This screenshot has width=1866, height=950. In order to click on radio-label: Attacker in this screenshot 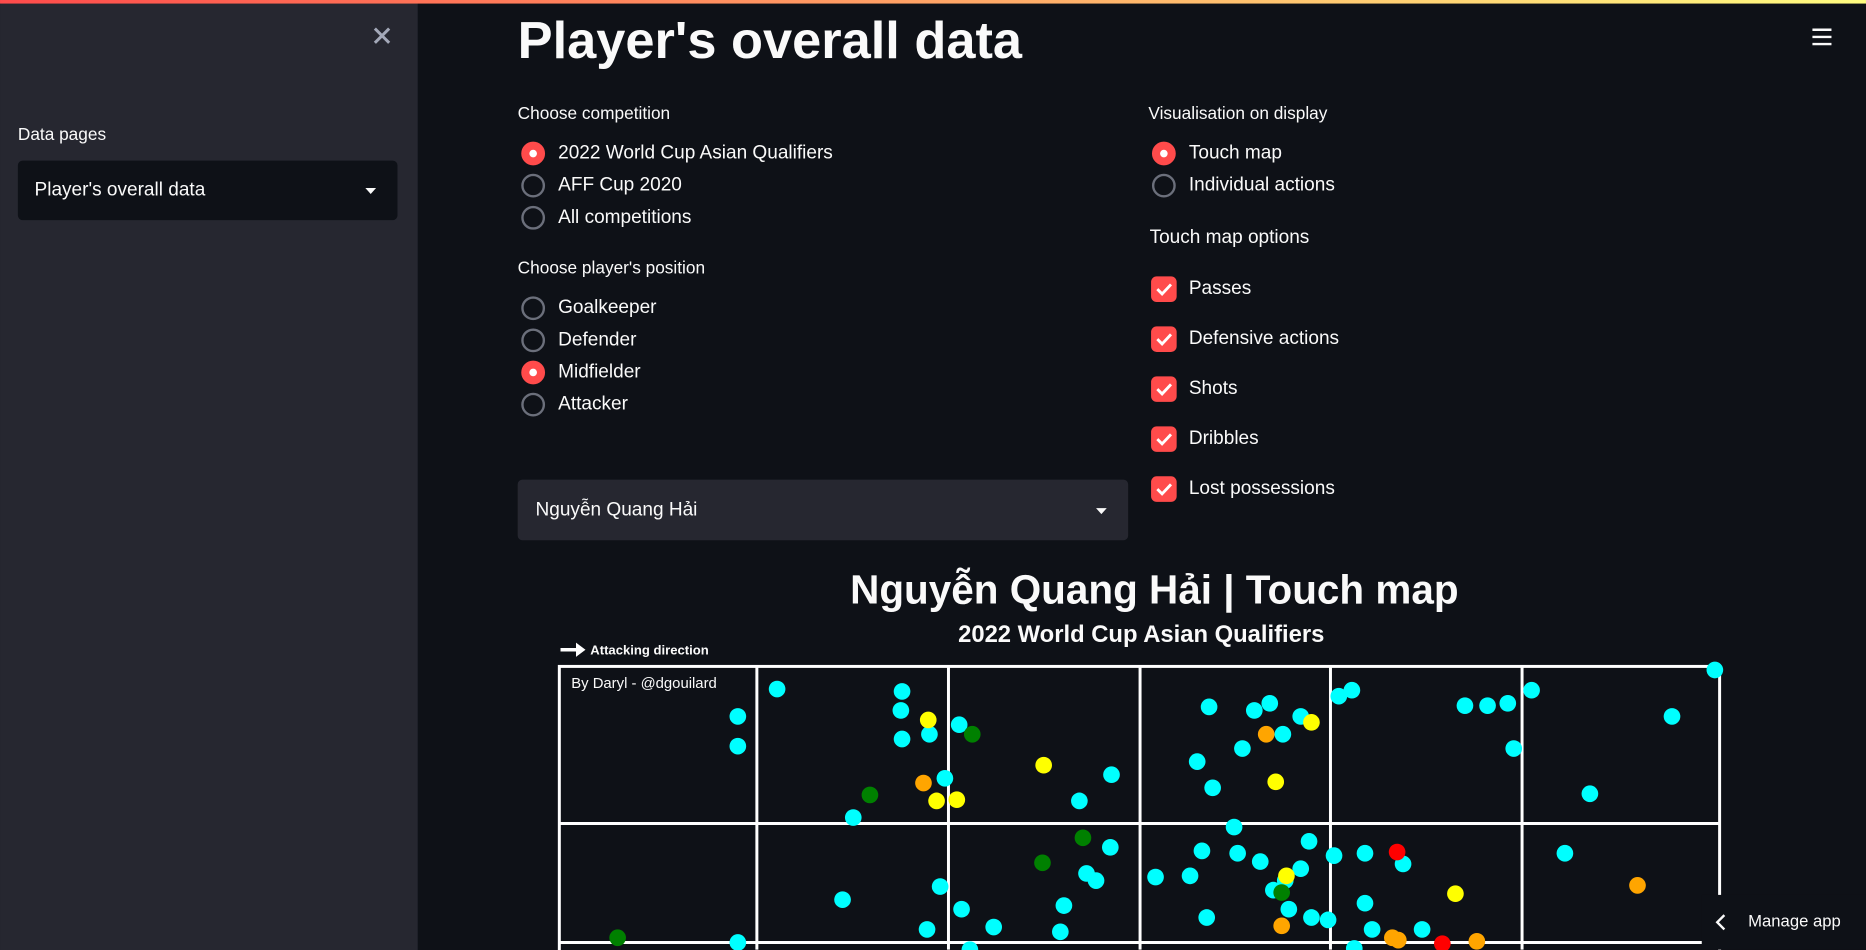, I will do `click(593, 404)`.